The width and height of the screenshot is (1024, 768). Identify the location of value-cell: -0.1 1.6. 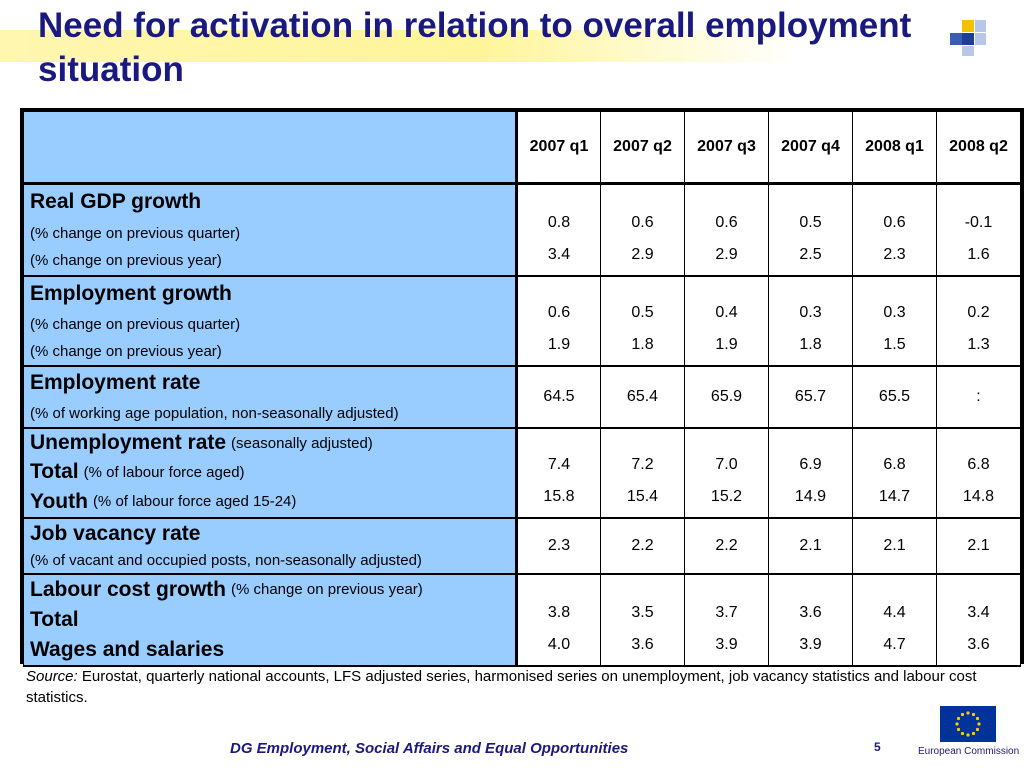
(978, 230).